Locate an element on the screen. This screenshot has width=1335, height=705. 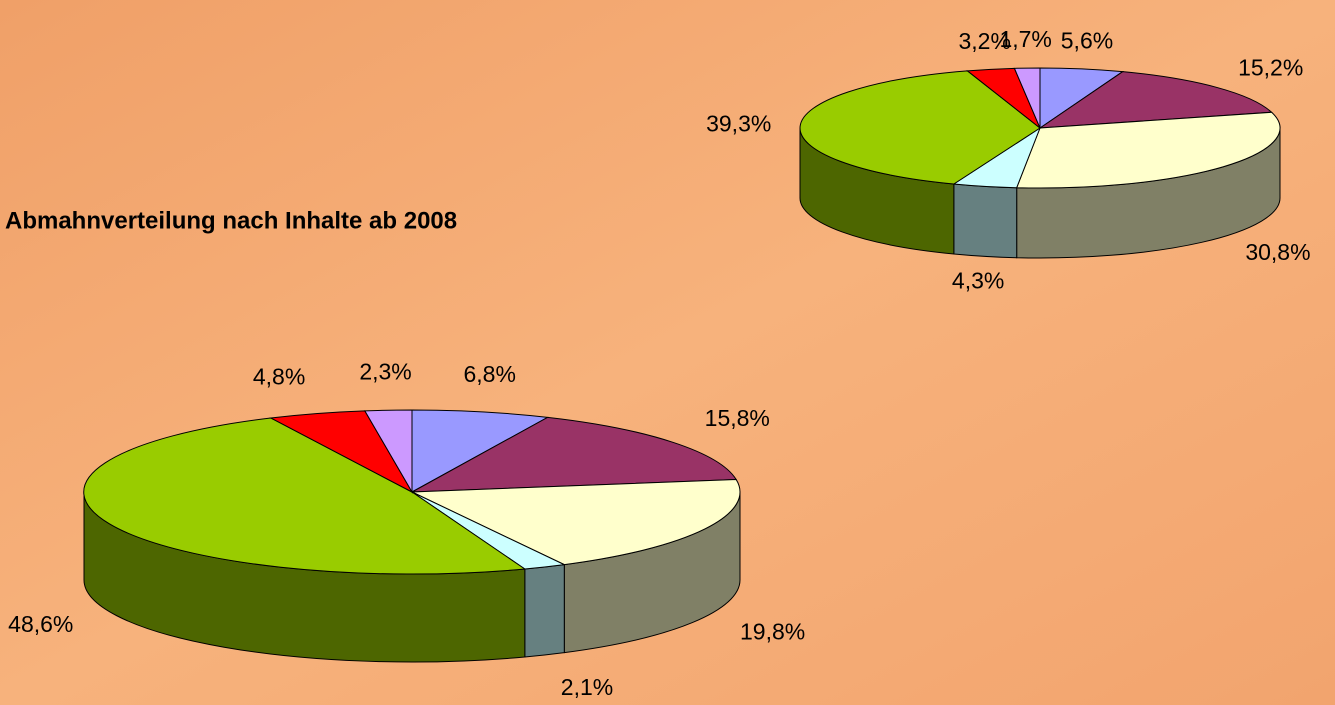
data-label: 19,8% is located at coordinates (772, 632).